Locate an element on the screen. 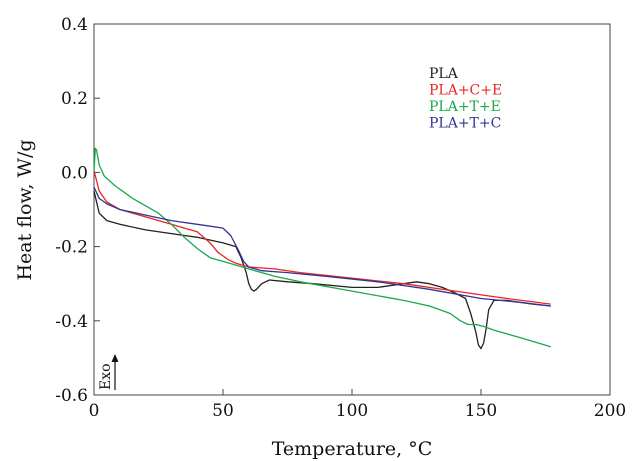  x-tick-label: 100 is located at coordinates (352, 411).